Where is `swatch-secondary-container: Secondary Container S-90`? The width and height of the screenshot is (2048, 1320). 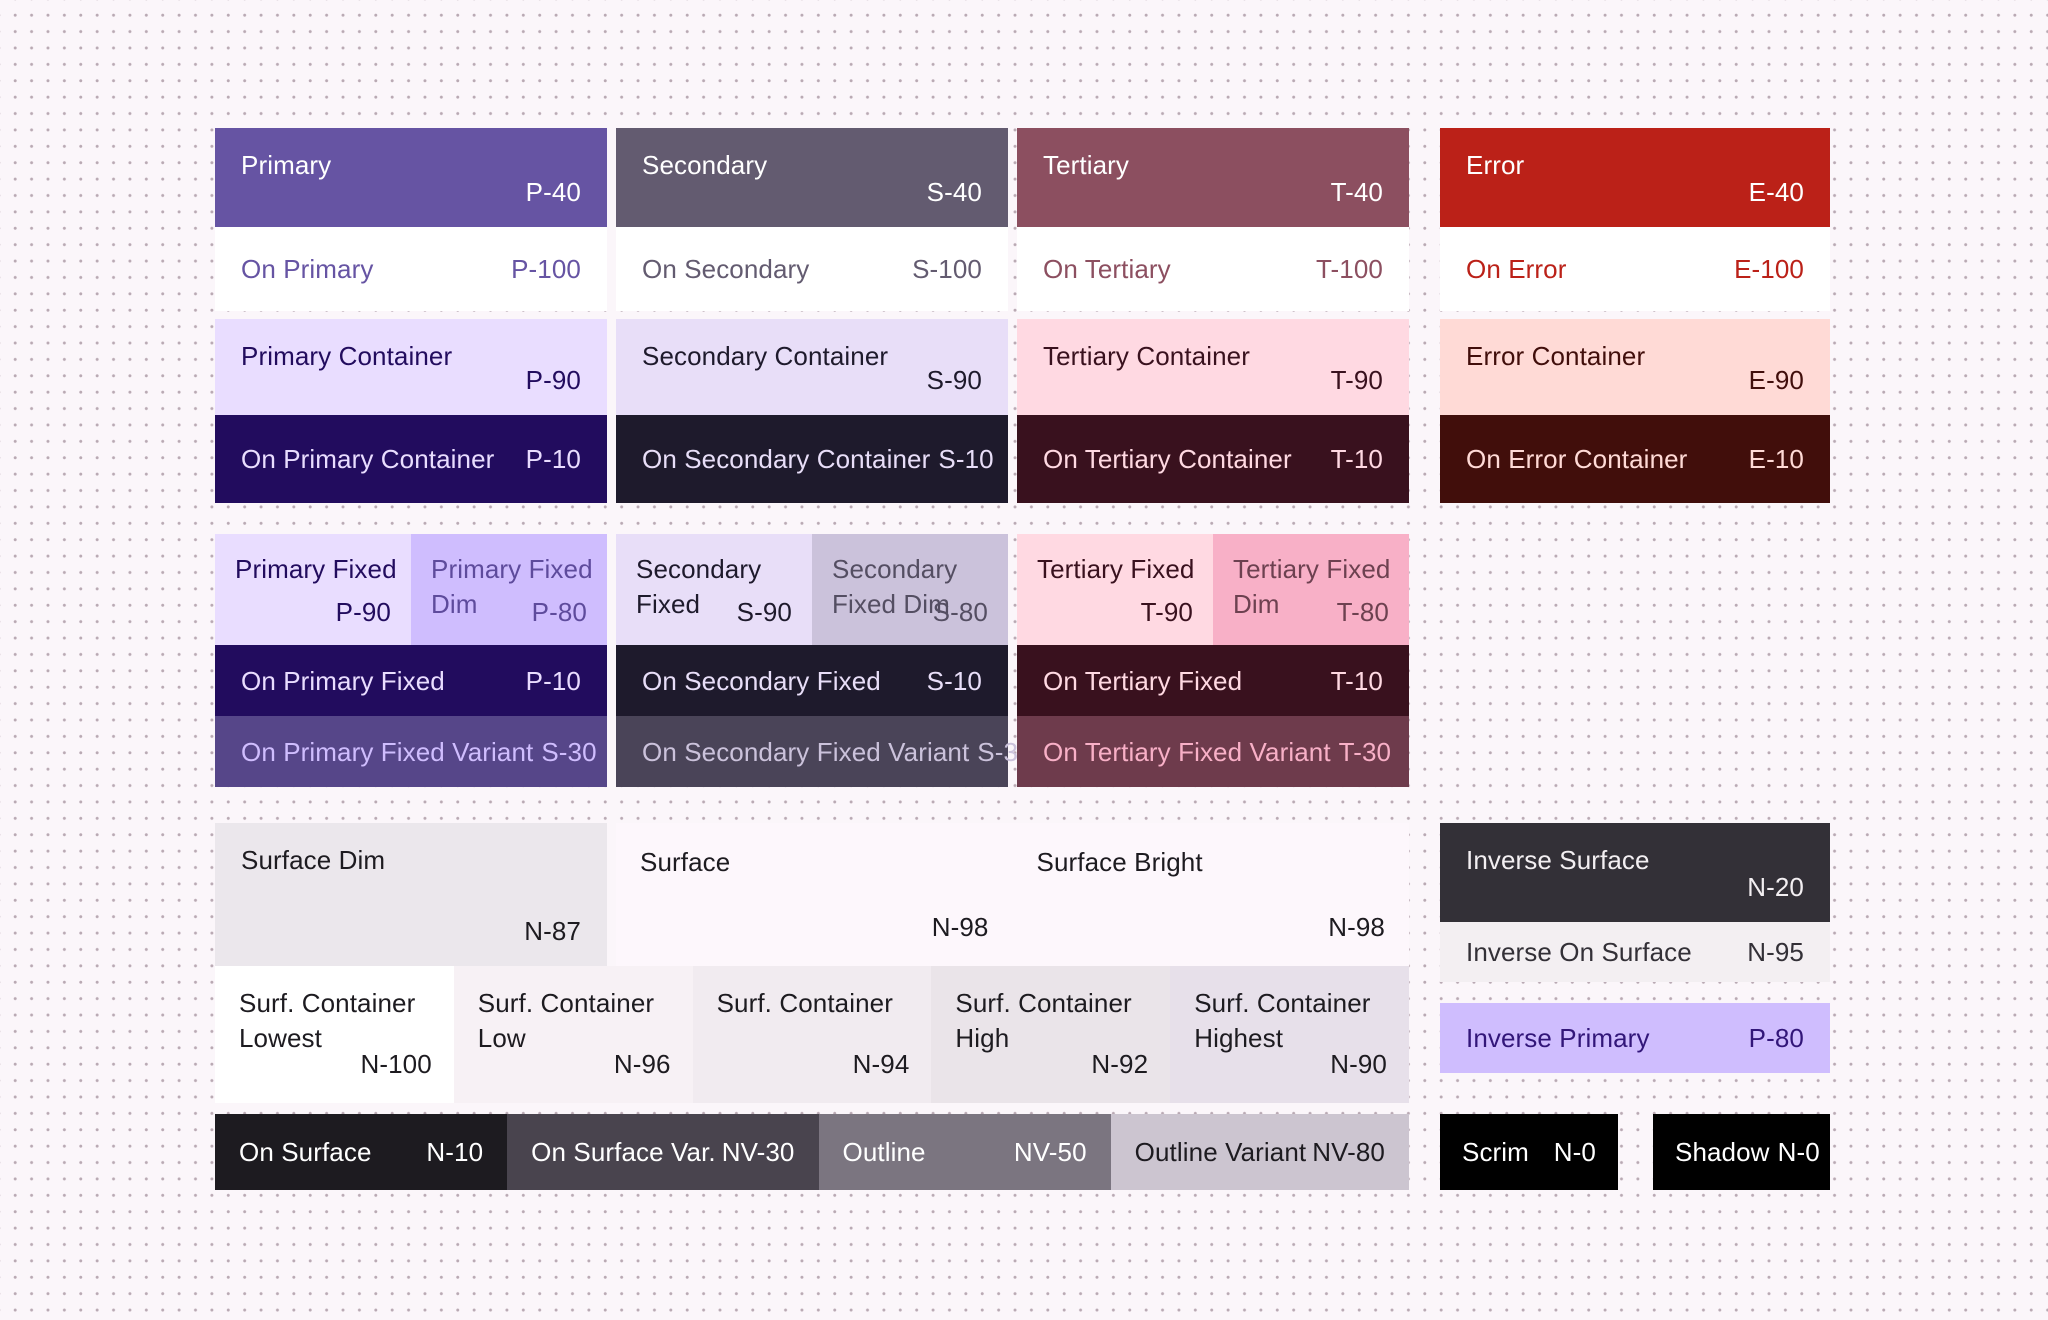
swatch-secondary-container: Secondary Container S-90 is located at coordinates (812, 367).